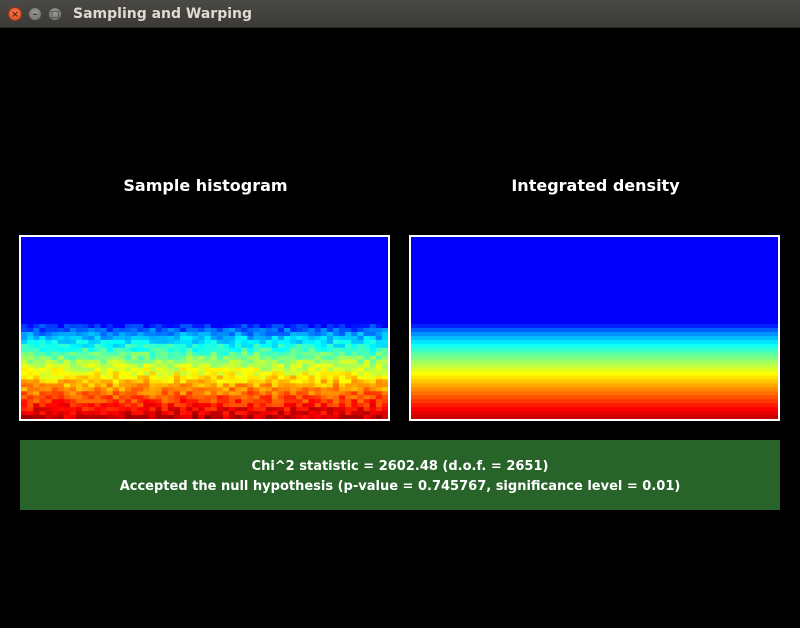 The height and width of the screenshot is (628, 800). Describe the element at coordinates (55, 14) in the screenshot. I see `maximize-button: □` at that location.